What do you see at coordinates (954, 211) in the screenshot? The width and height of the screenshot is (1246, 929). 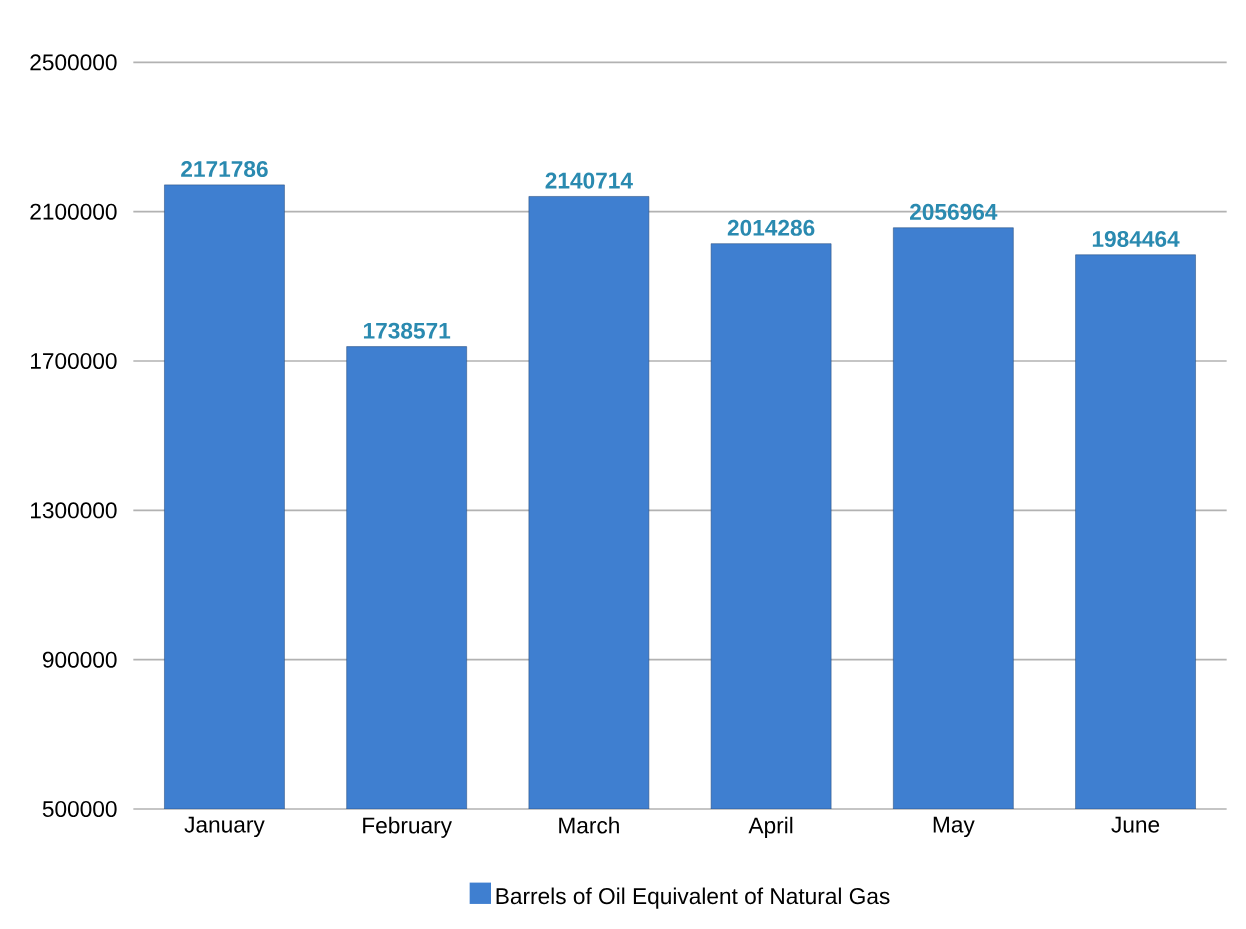 I see `data-label: 2056964` at bounding box center [954, 211].